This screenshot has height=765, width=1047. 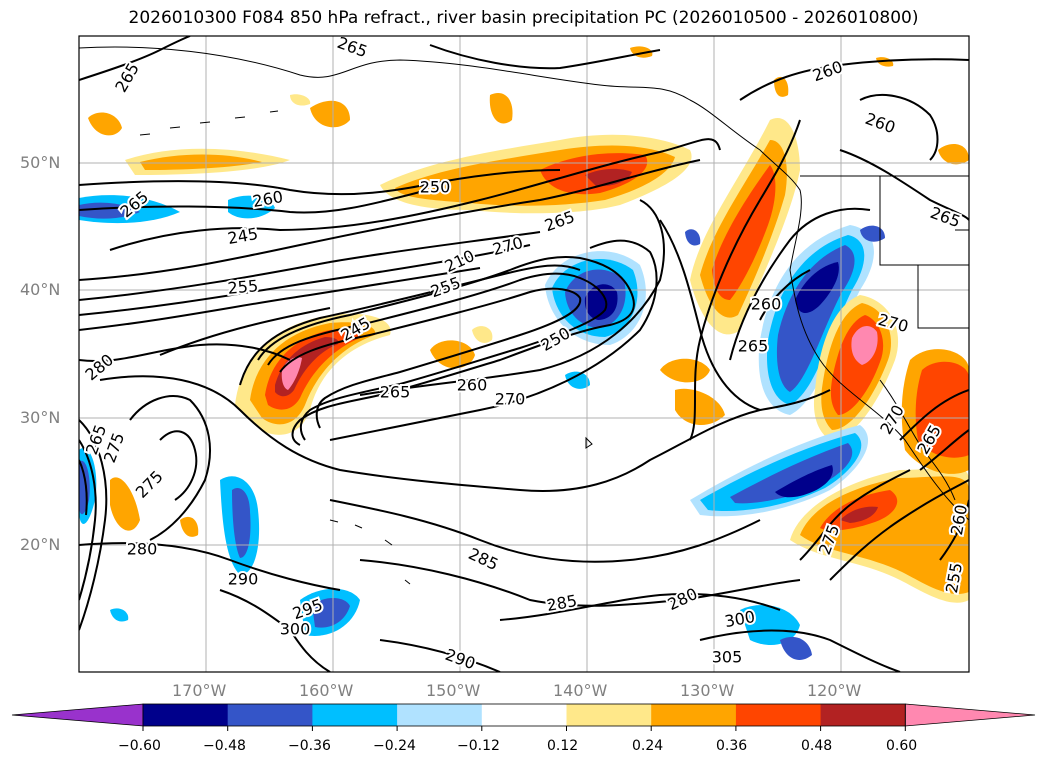 What do you see at coordinates (834, 690) in the screenshot?
I see `lon-label: 120°W` at bounding box center [834, 690].